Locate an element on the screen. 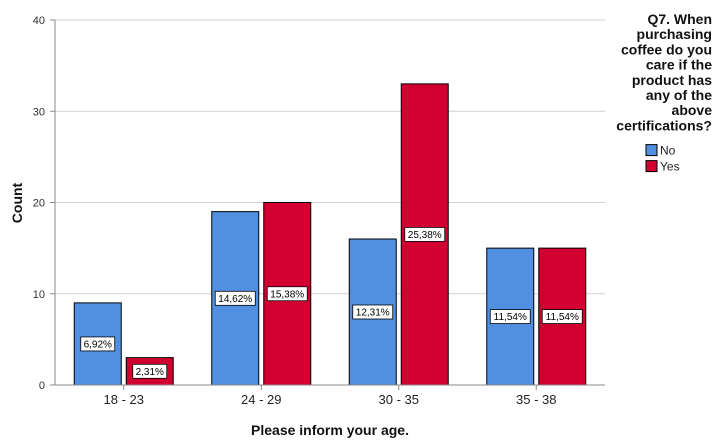  legend-swatch-no is located at coordinates (651, 150).